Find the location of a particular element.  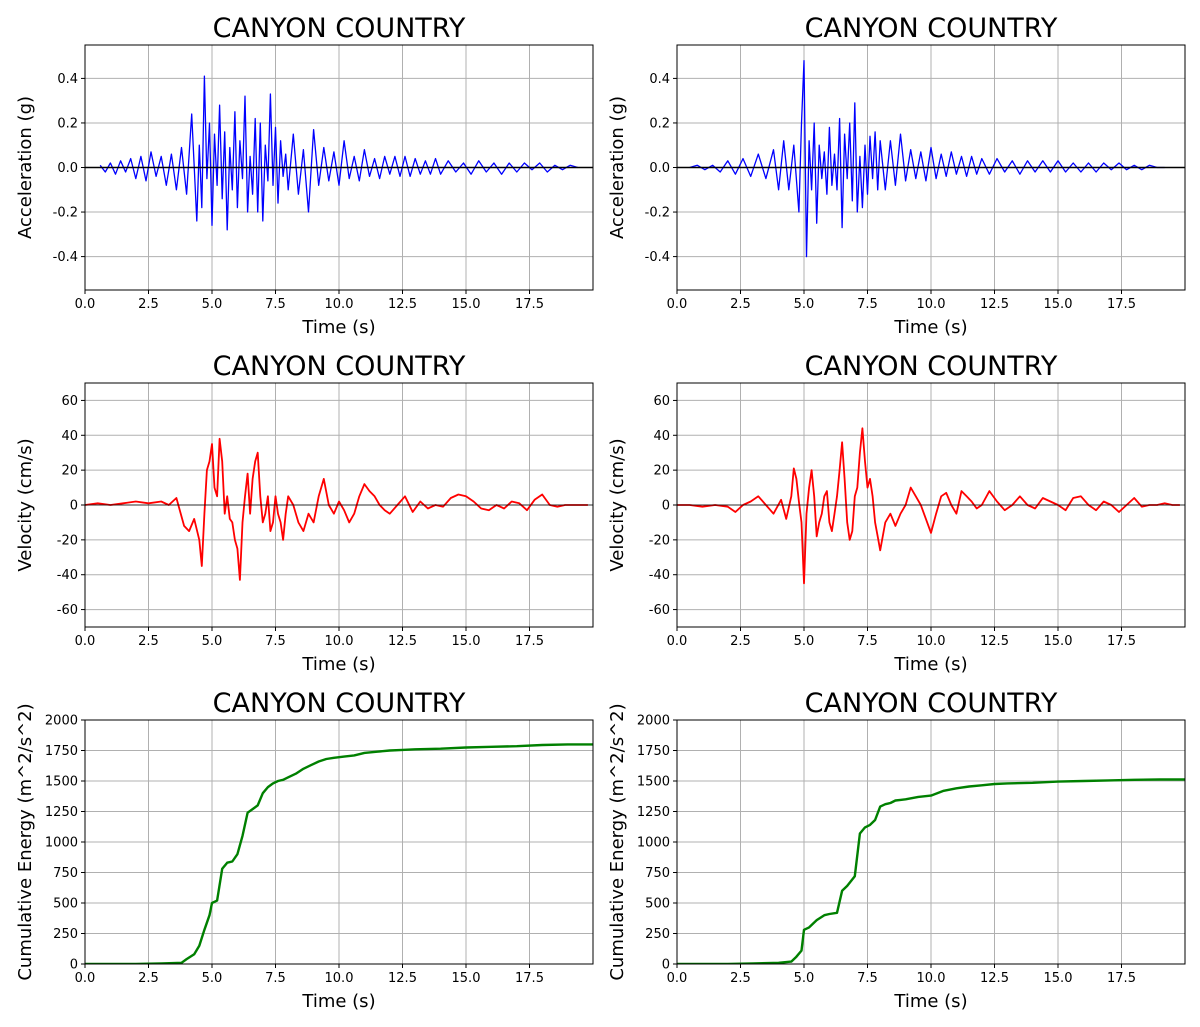

y-tick-label: 1500 is located at coordinates (61, 782).